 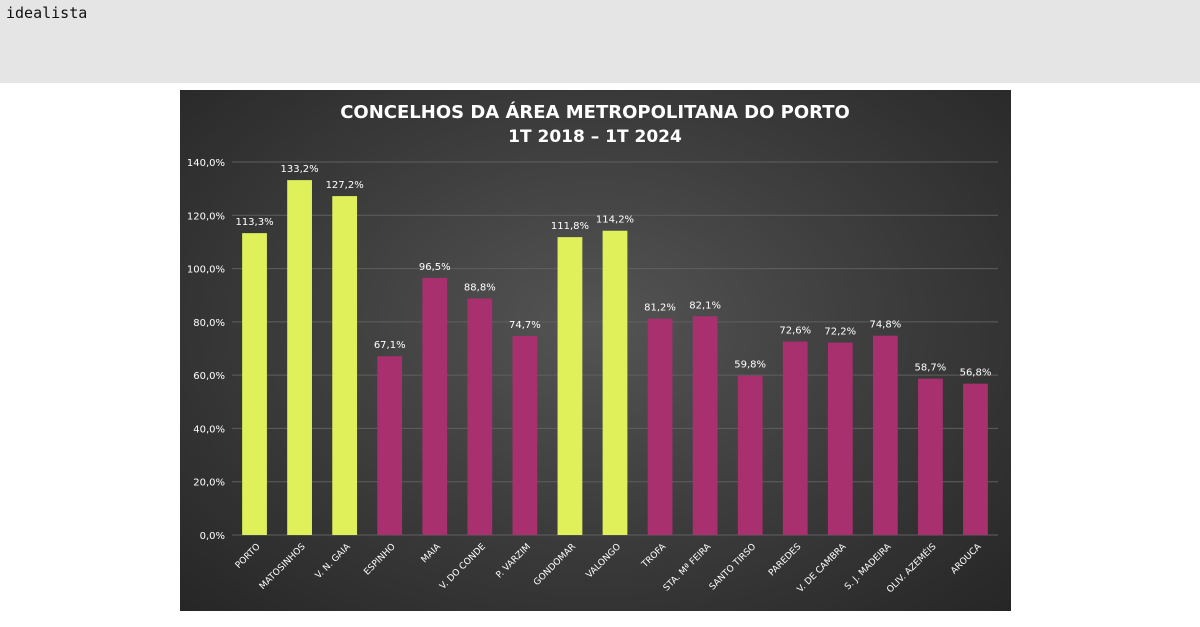 I want to click on data-label: 127,2%, so click(x=345, y=185).